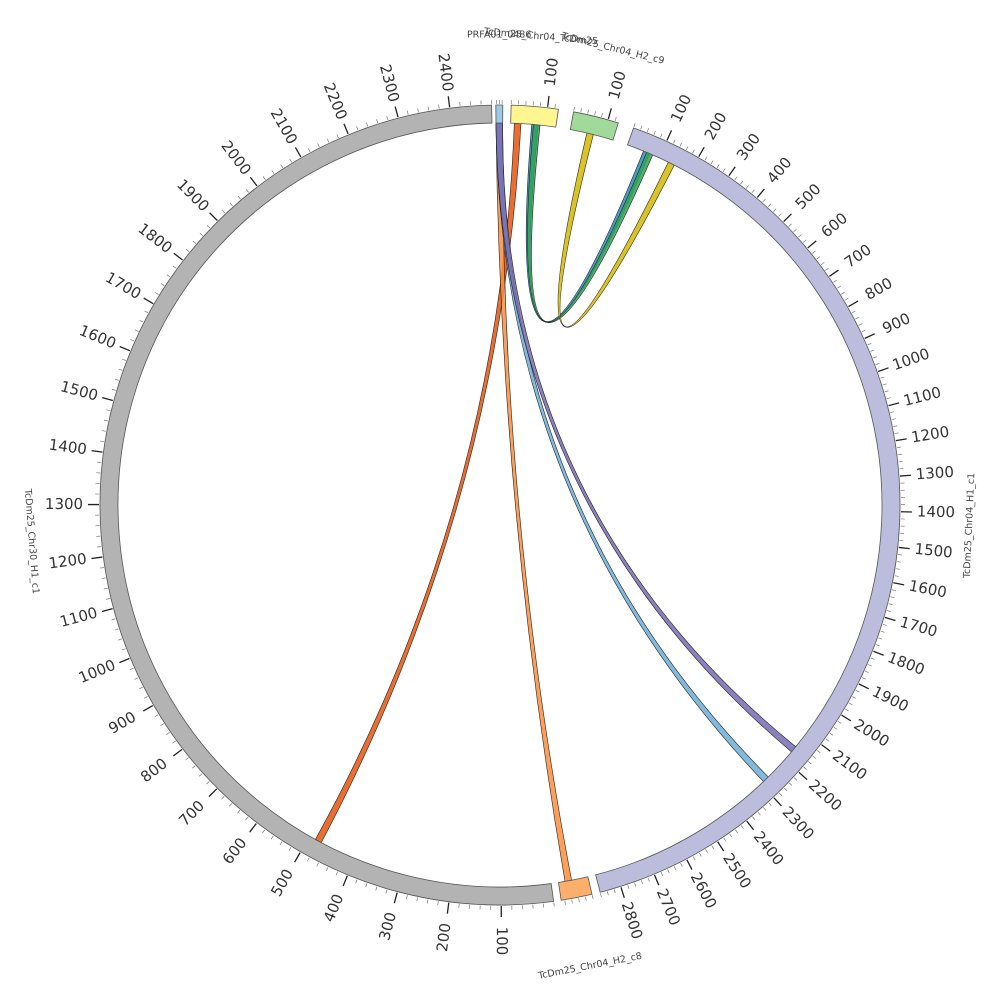 Image resolution: width=1000 pixels, height=1005 pixels. I want to click on tick-label: 1000, so click(97, 671).